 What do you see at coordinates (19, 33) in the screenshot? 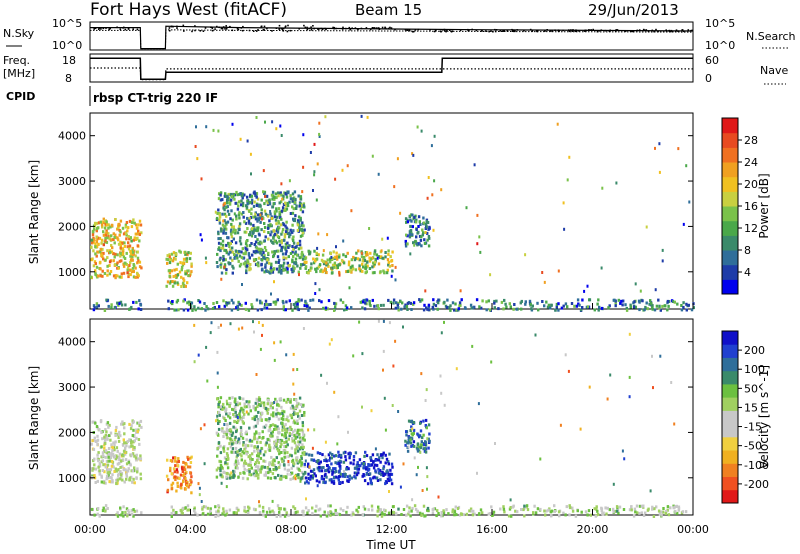
I see `noise-left-label: N.Sky` at bounding box center [19, 33].